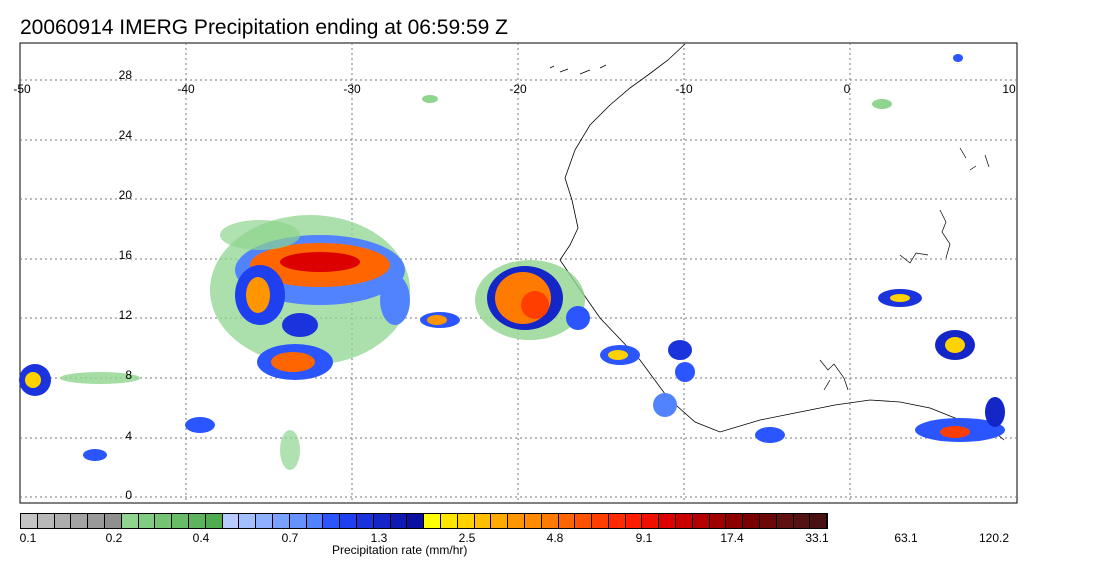 The width and height of the screenshot is (1101, 571). I want to click on lat-label-0: 0, so click(128, 495).